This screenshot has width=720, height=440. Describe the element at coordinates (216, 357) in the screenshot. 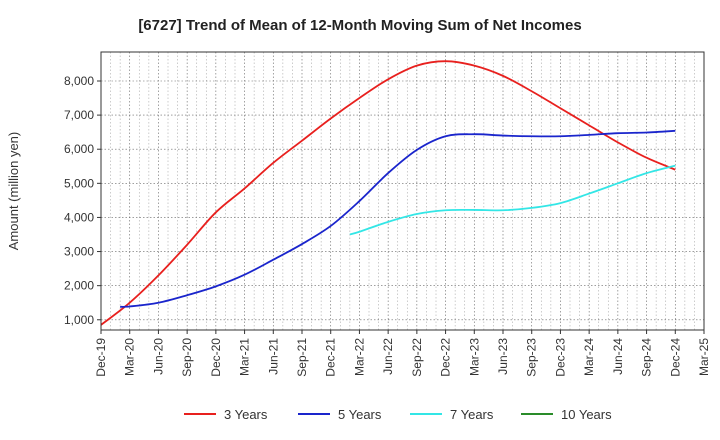

I see `x-tick-label: Dec-20` at that location.